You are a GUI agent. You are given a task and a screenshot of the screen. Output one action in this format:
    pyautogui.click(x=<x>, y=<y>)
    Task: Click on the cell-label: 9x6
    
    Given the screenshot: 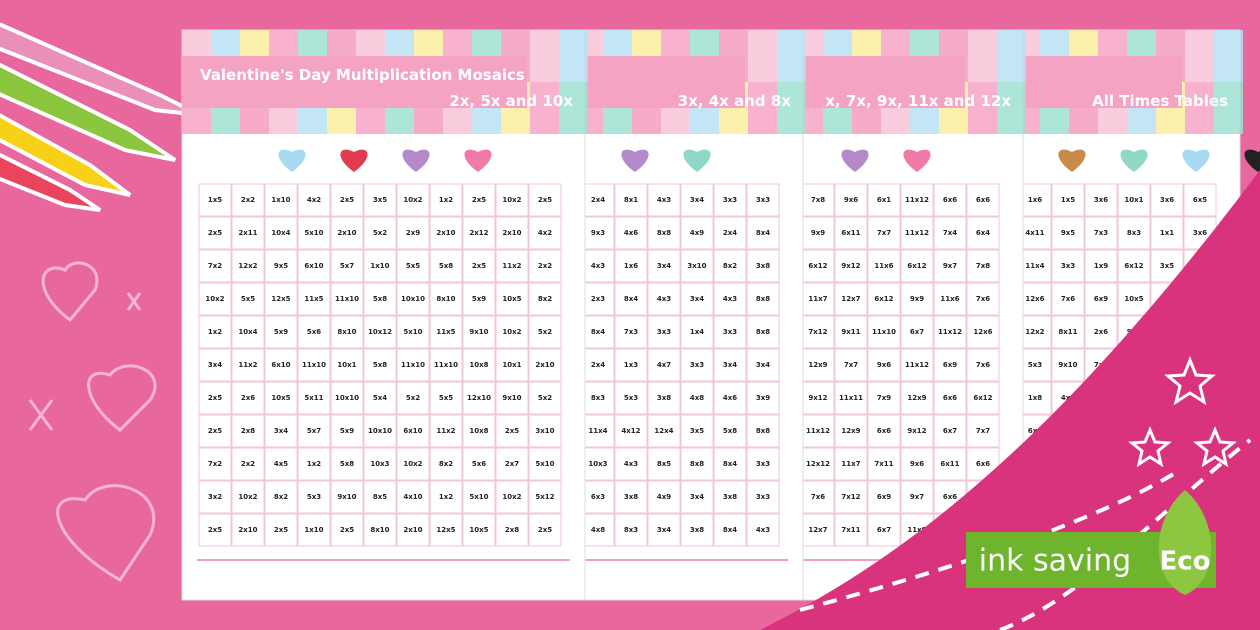 What is the action you would take?
    pyautogui.click(x=851, y=200)
    